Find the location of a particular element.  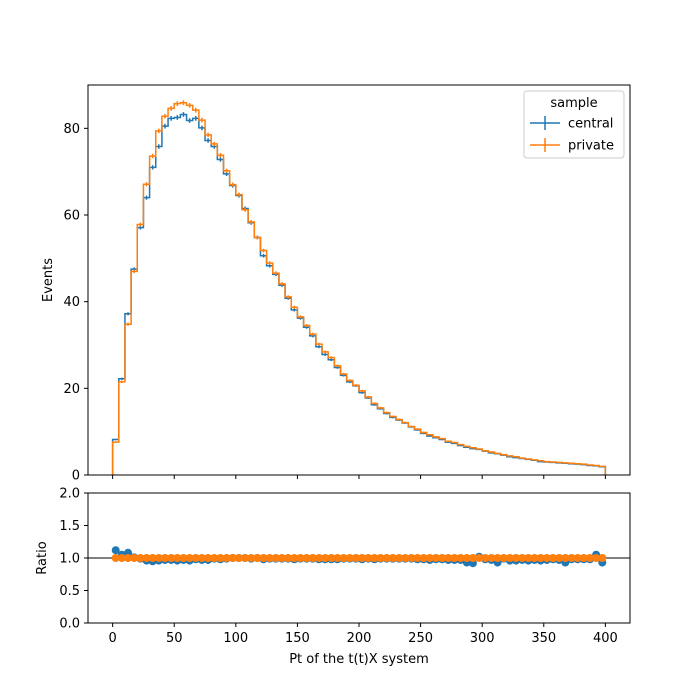

ratio-y-tick-label: 1.0 is located at coordinates (69, 559).